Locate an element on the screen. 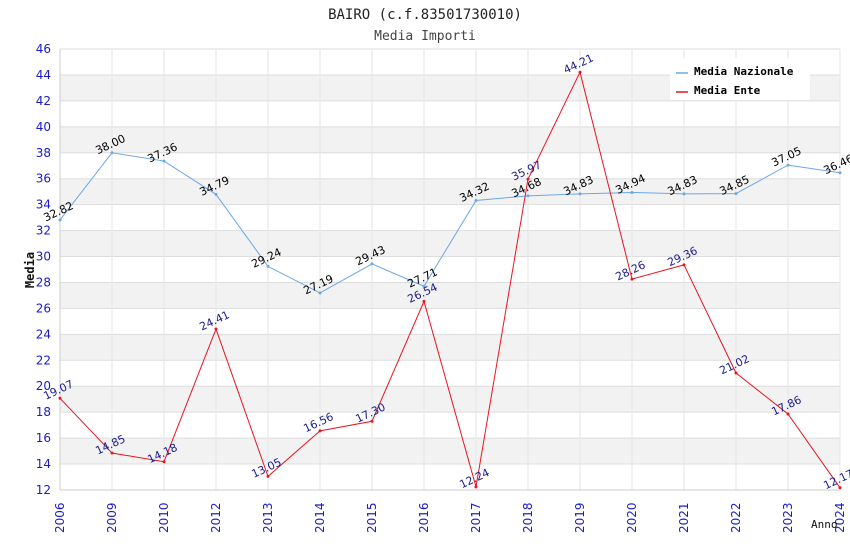  legend-box is located at coordinates (740, 79).